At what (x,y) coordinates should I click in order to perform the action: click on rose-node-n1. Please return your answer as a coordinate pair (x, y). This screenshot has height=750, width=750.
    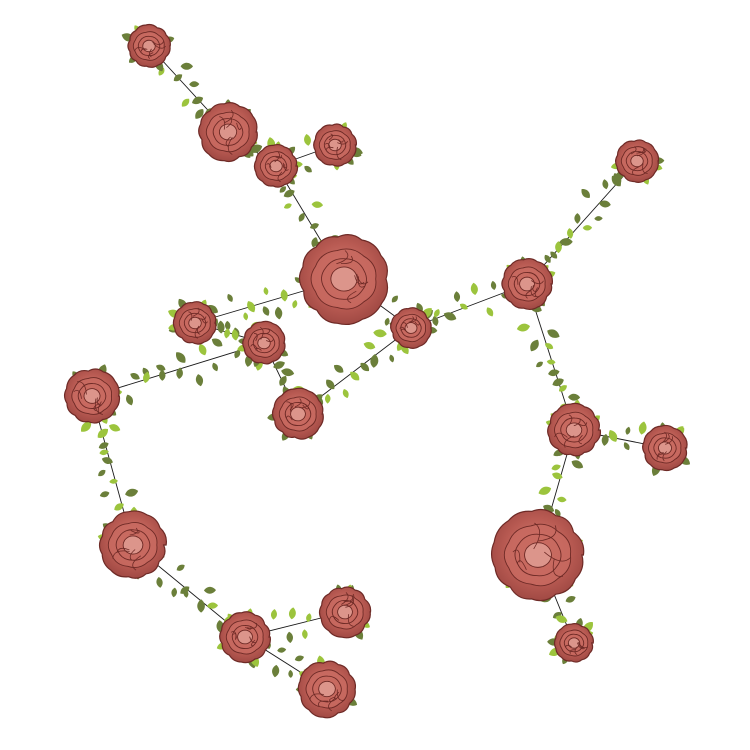
    Looking at the image, I should click on (148, 47).